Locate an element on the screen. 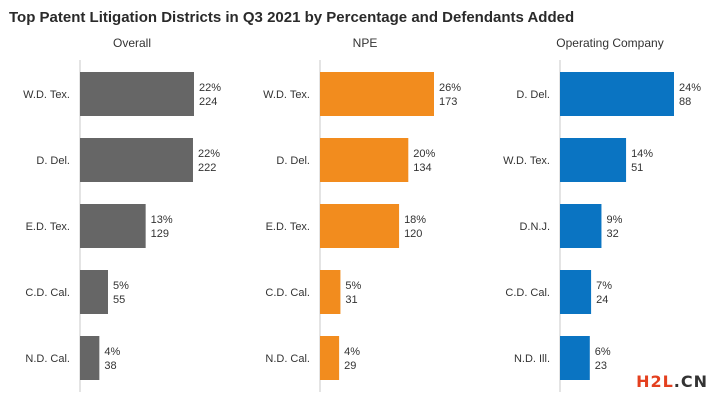  panel-title-npe: NPE is located at coordinates (365, 43).